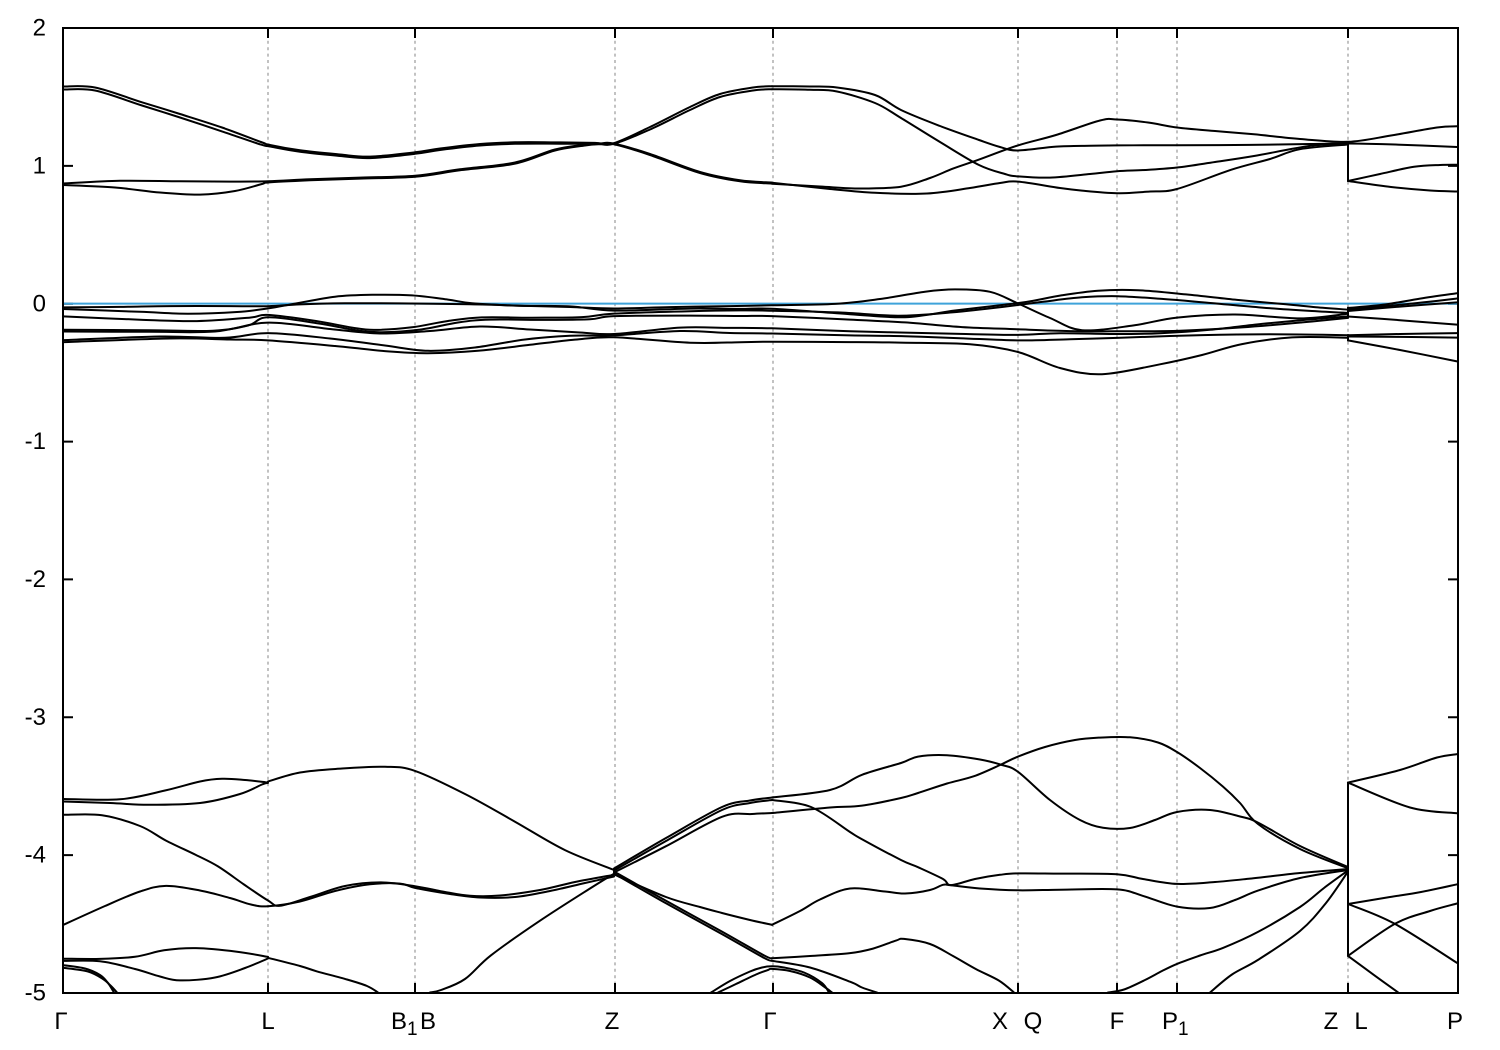  What do you see at coordinates (35, 855) in the screenshot?
I see `svg-text: -4` at bounding box center [35, 855].